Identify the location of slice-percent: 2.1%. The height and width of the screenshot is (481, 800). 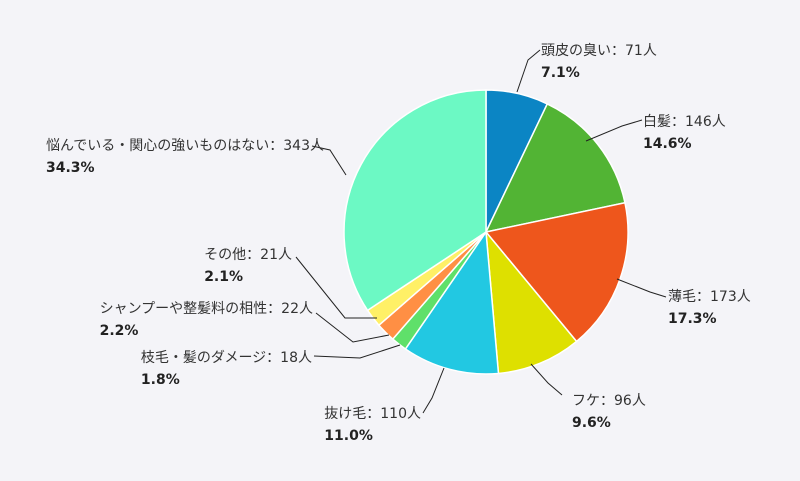
(223, 277).